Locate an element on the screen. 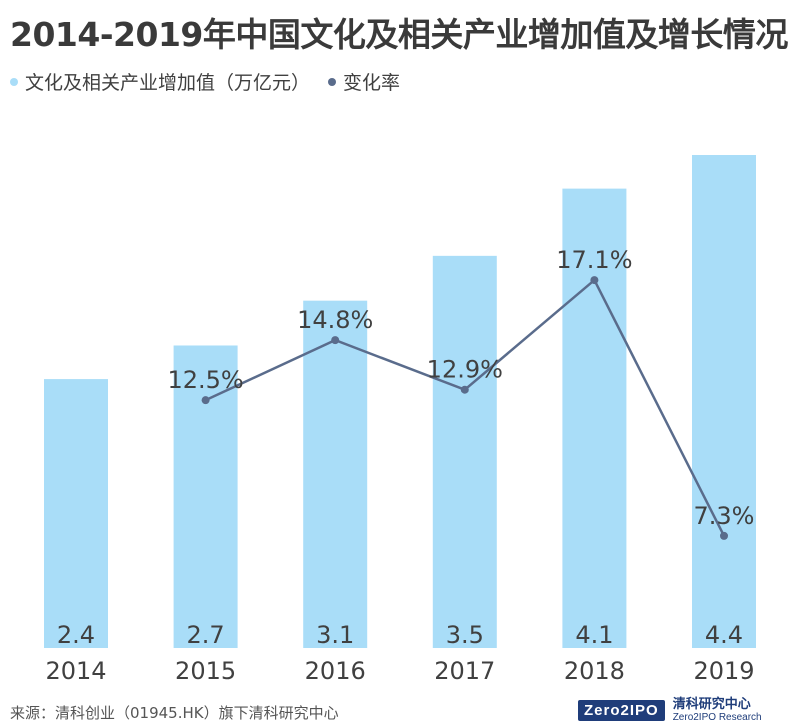  rate-label: 17.1% is located at coordinates (594, 260).